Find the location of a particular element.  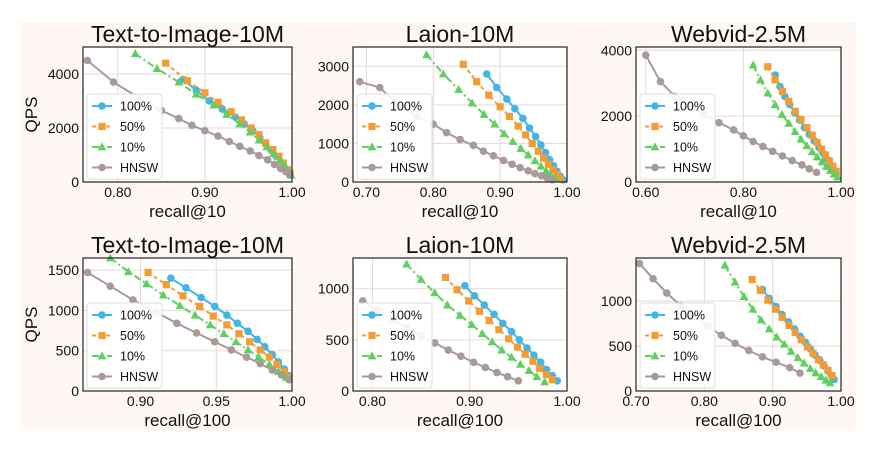

legend-box is located at coordinates (124, 345).